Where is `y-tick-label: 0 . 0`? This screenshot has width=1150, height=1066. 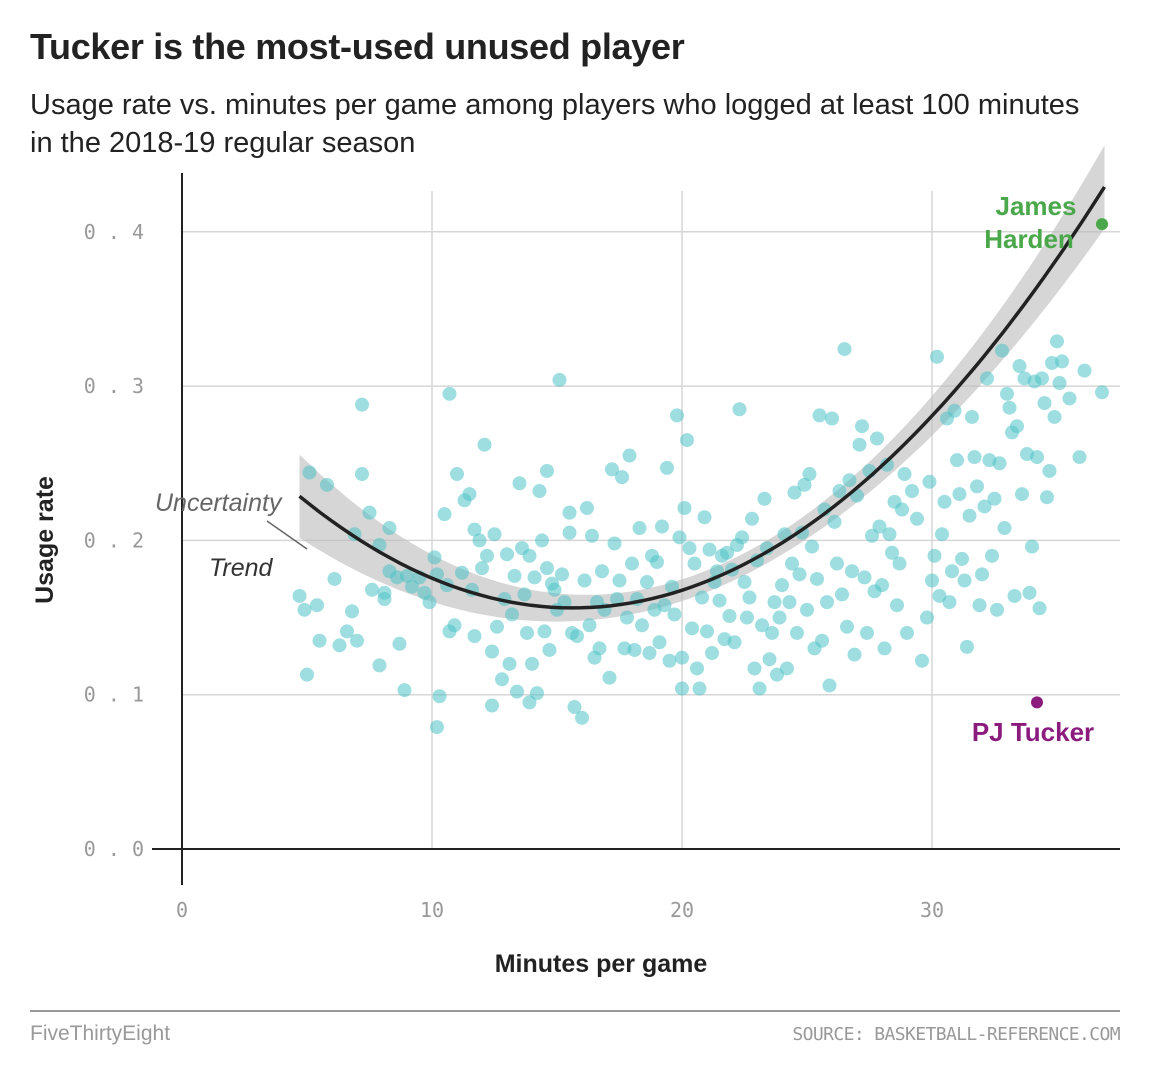
y-tick-label: 0 . 0 is located at coordinates (114, 849).